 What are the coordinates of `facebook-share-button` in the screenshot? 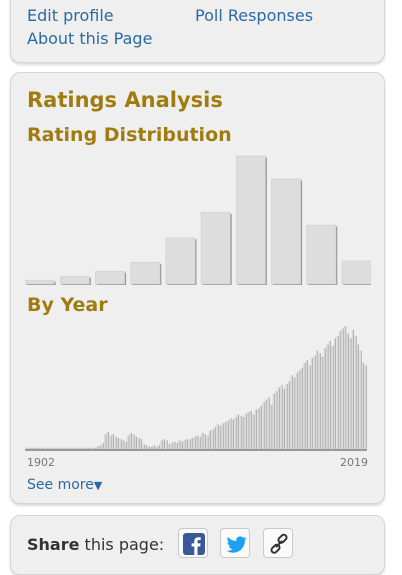 It's located at (193, 543).